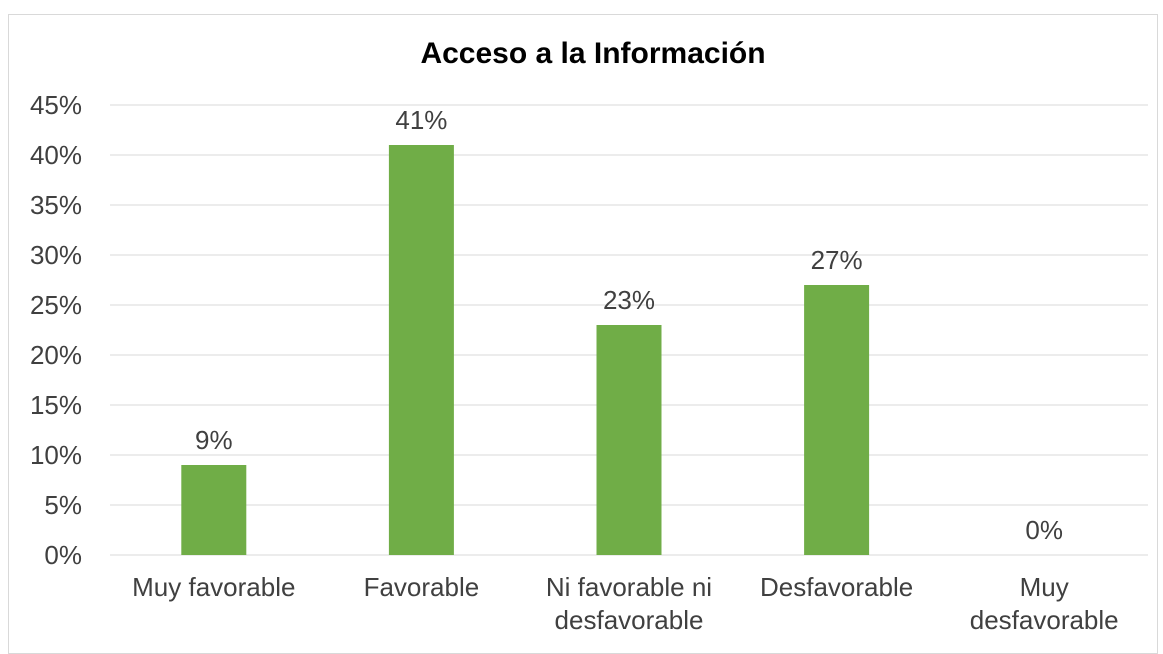  What do you see at coordinates (629, 587) in the screenshot?
I see `category-label: Ni favorable ni` at bounding box center [629, 587].